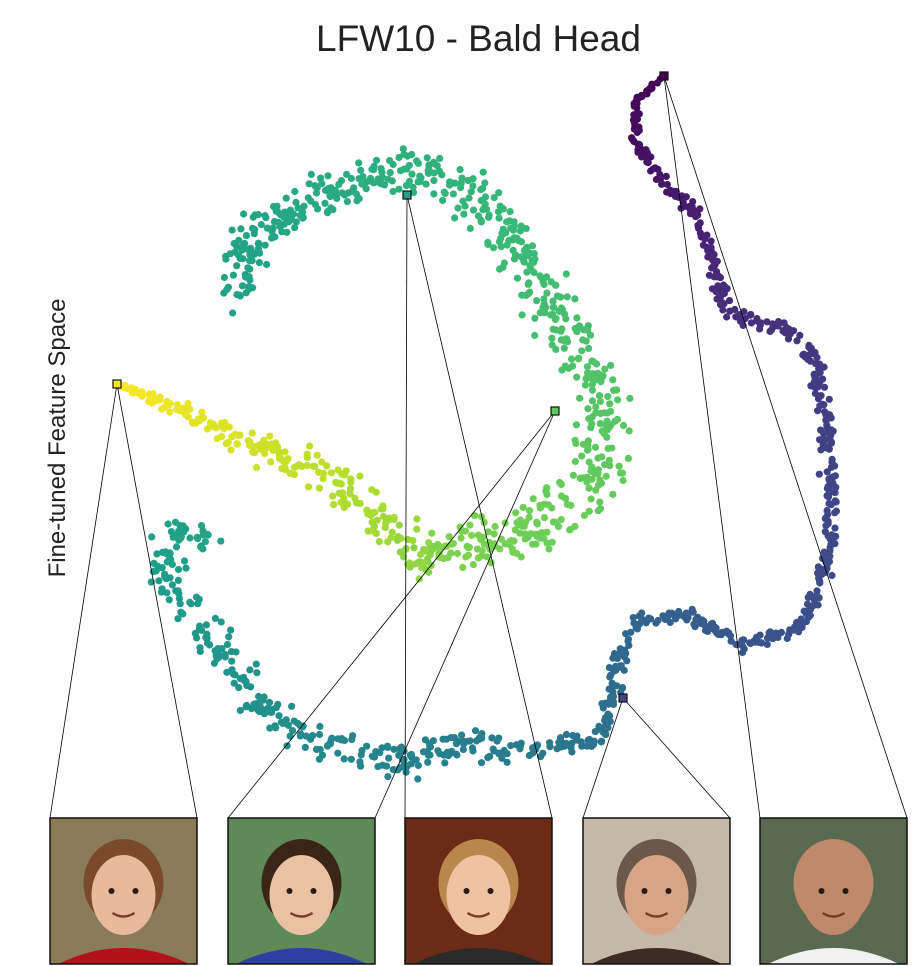 This screenshot has height=966, width=917. Describe the element at coordinates (555, 411) in the screenshot. I see `highlight-marker` at that location.